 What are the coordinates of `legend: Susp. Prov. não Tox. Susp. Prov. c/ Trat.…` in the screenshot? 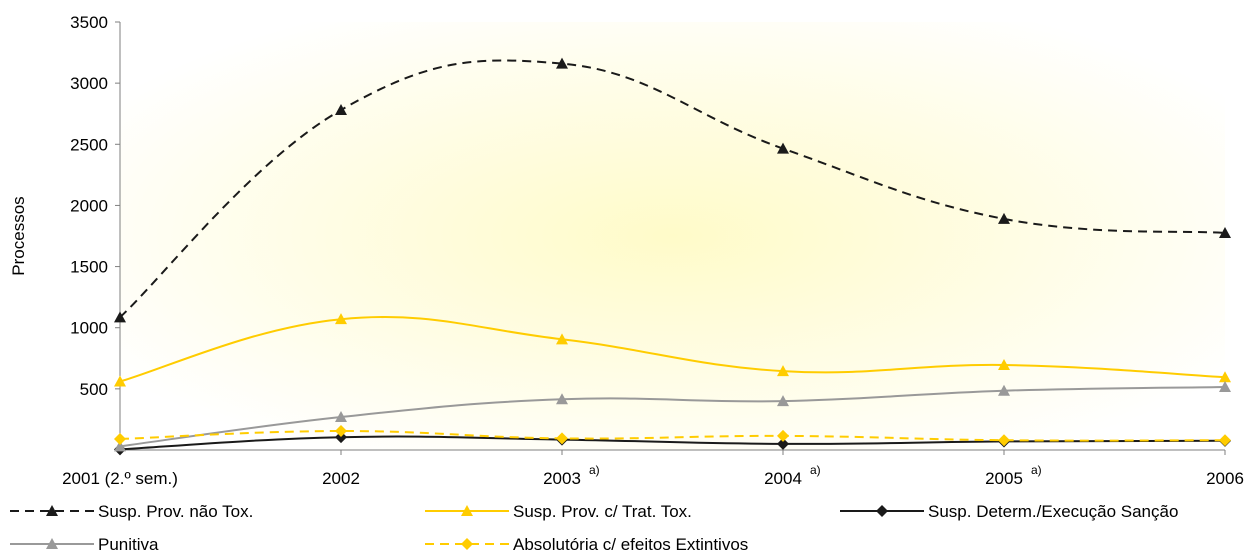 It's located at (594, 527).